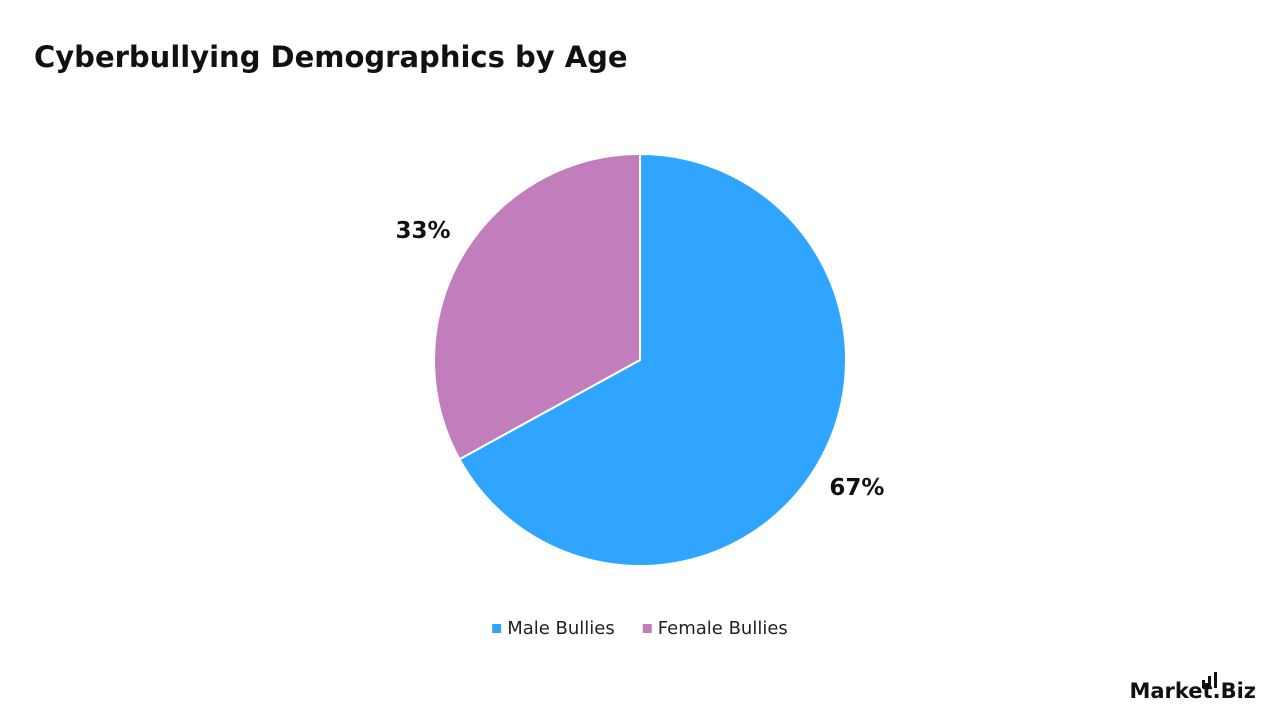 This screenshot has height=720, width=1280. Describe the element at coordinates (331, 57) in the screenshot. I see `chart-title: Cyberbullying Demographics by Age` at that location.